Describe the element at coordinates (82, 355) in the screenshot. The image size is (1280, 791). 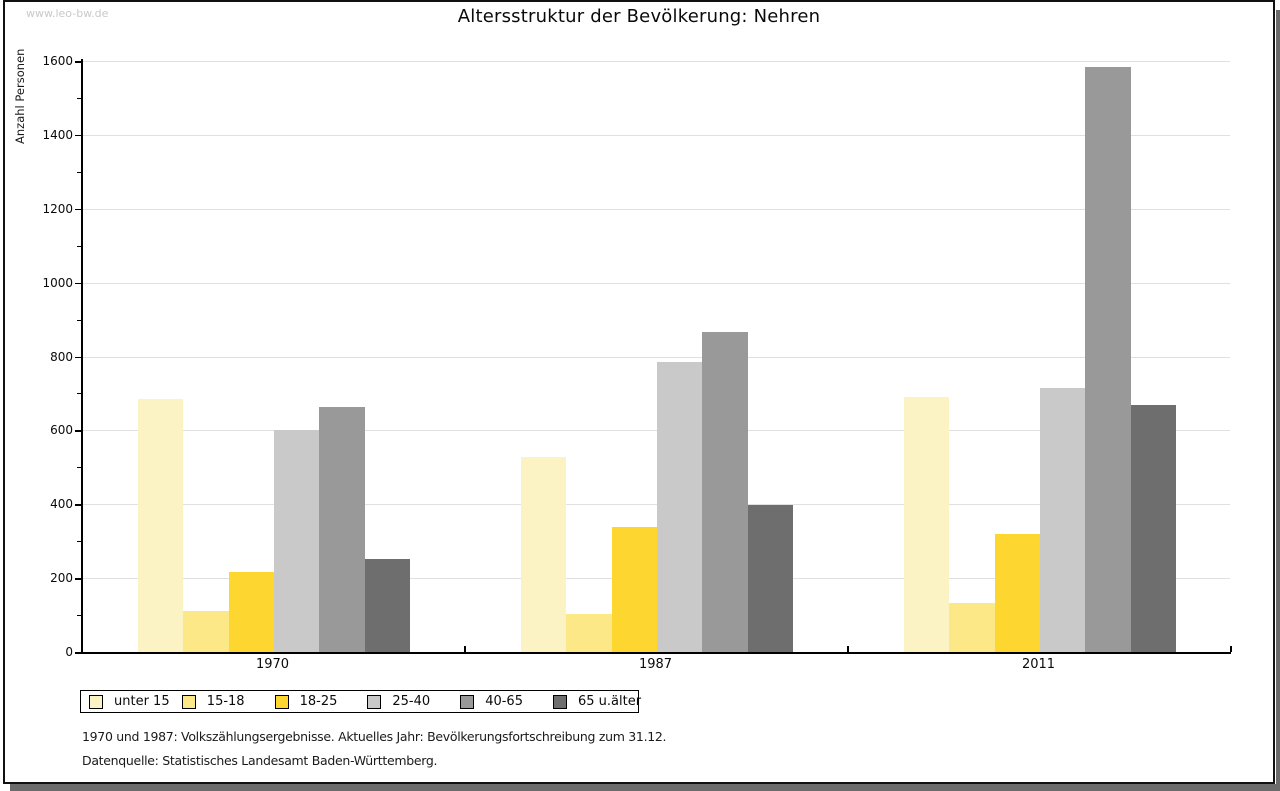
I see `y-axis-line` at that location.